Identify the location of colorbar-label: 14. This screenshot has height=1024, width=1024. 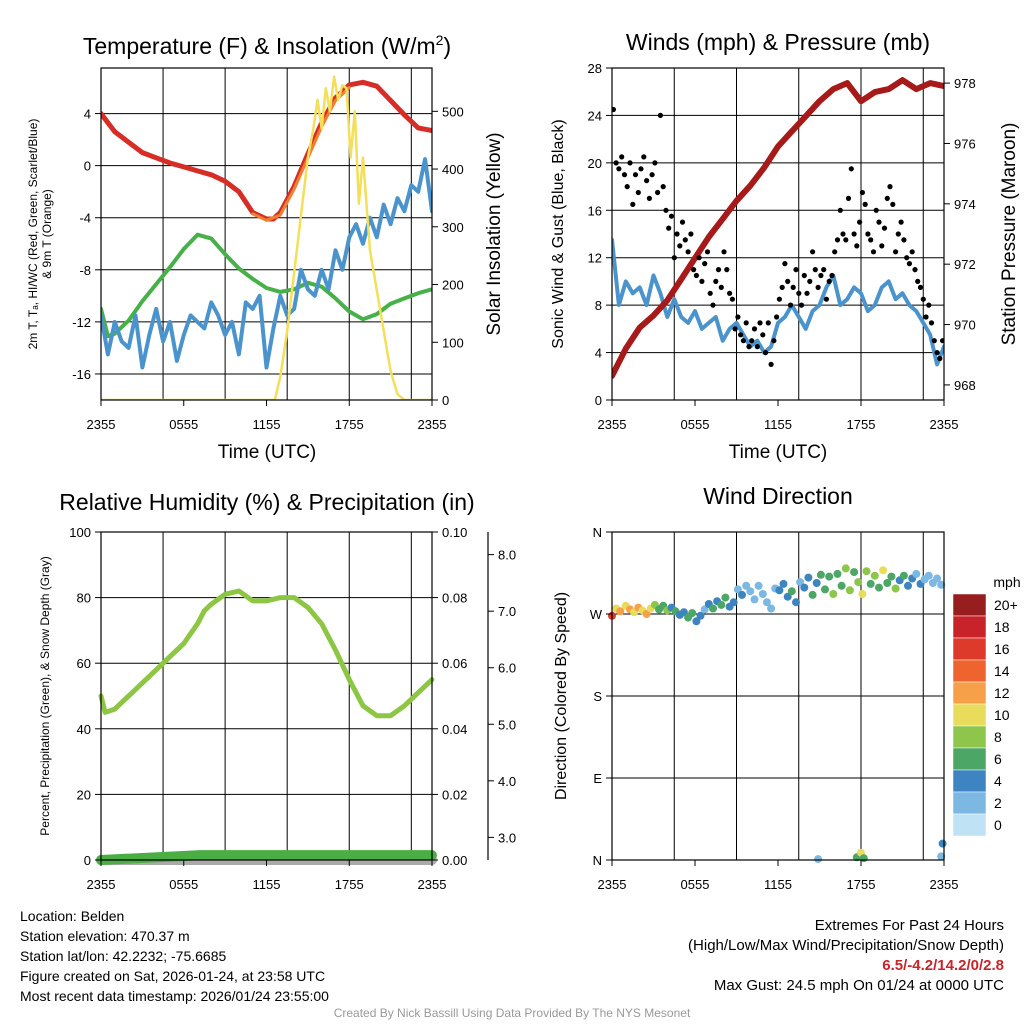
(1002, 671).